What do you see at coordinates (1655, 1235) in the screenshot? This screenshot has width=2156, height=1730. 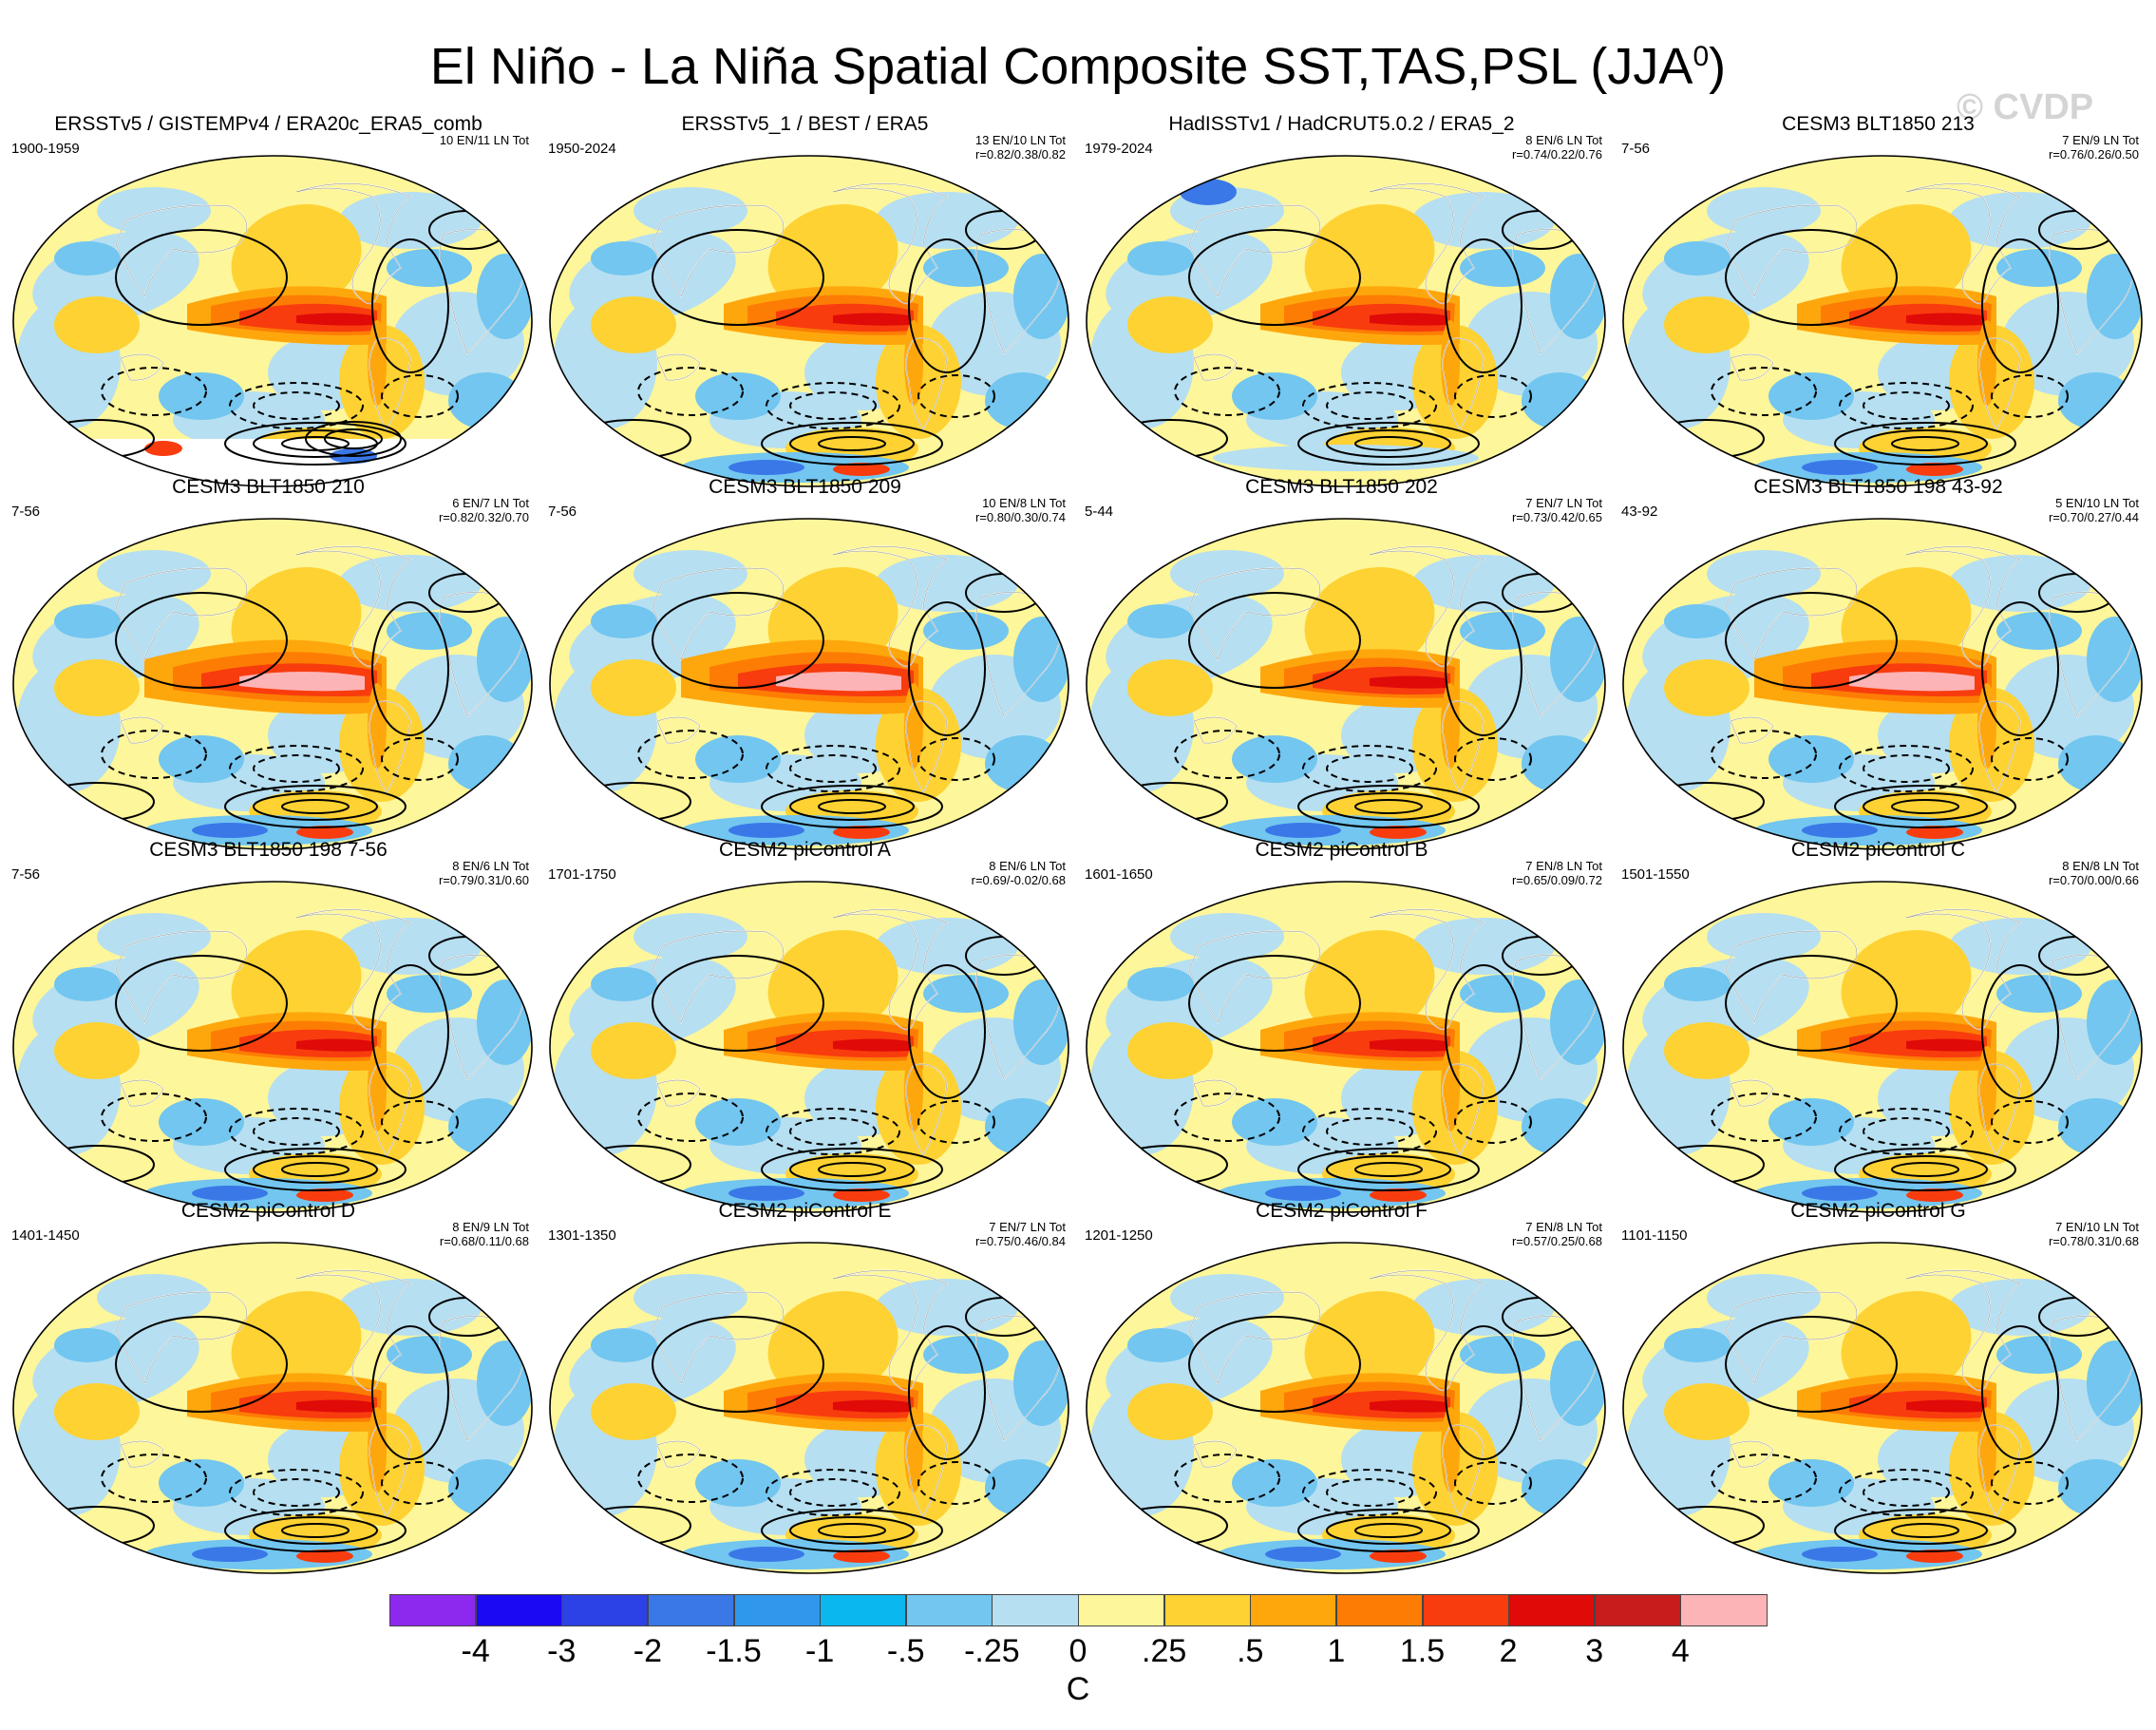 I see `panel-period: 1101-1150` at bounding box center [1655, 1235].